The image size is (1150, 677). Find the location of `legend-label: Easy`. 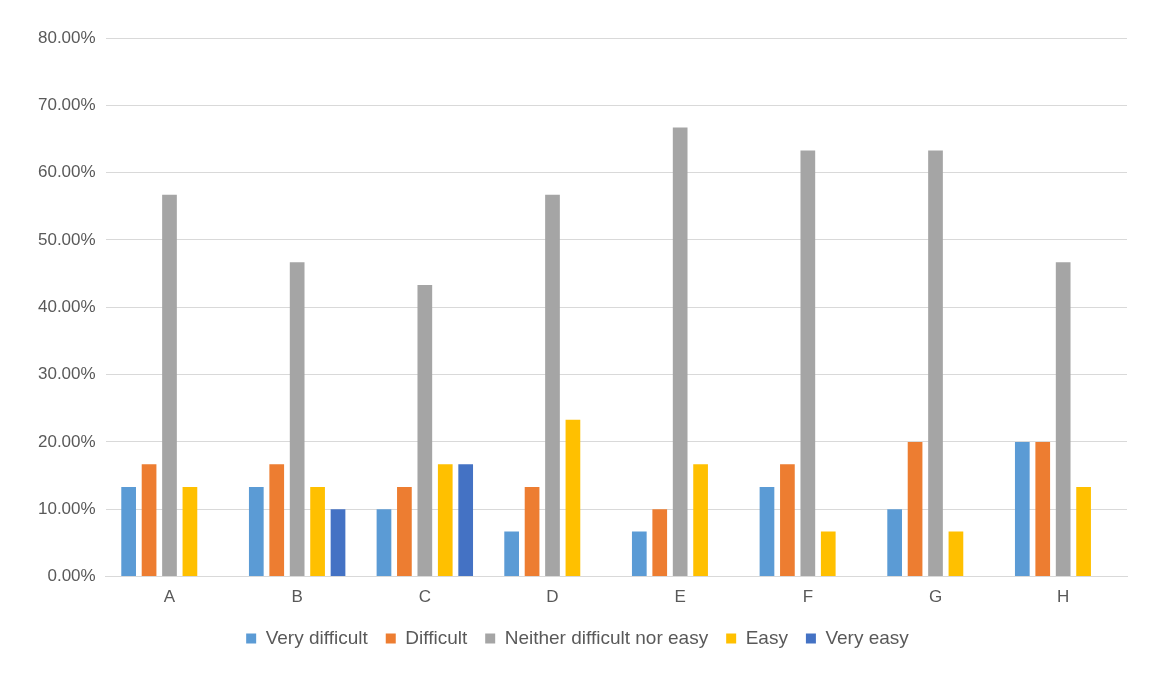

legend-label: Easy is located at coordinates (767, 637).